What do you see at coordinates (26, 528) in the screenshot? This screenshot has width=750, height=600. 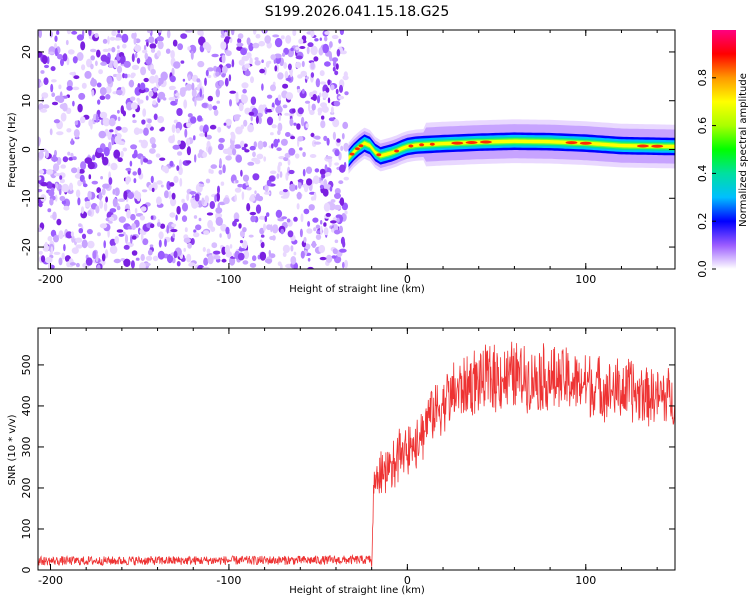 I see `y-tick-label: 100` at bounding box center [26, 528].